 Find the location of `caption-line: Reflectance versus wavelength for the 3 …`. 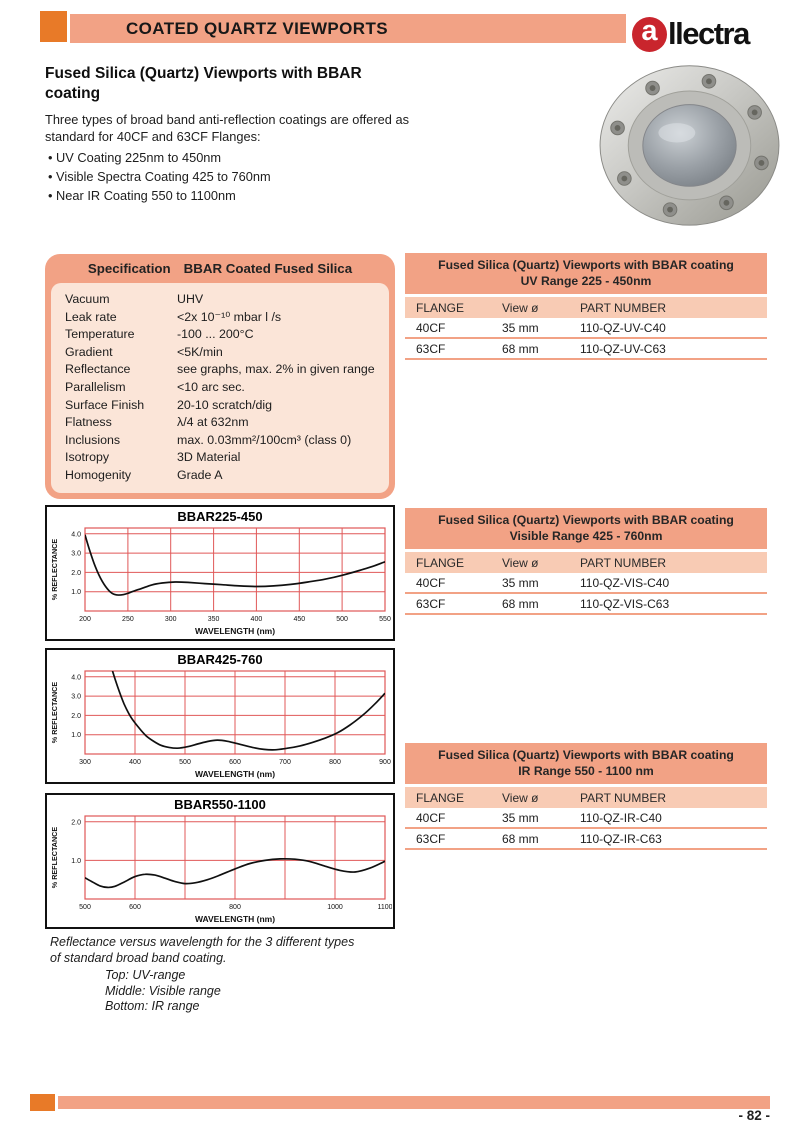

caption-line: Reflectance versus wavelength for the 3 … is located at coordinates (202, 942).